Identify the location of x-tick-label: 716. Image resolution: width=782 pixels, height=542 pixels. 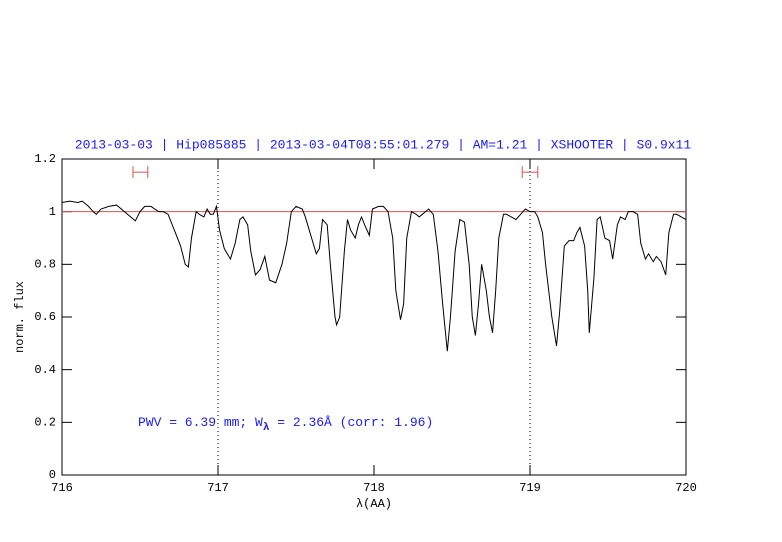
(62, 488).